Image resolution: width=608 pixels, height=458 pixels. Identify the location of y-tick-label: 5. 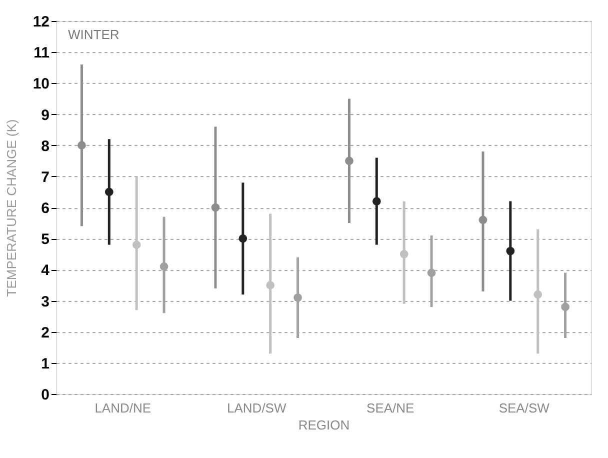
(45, 239).